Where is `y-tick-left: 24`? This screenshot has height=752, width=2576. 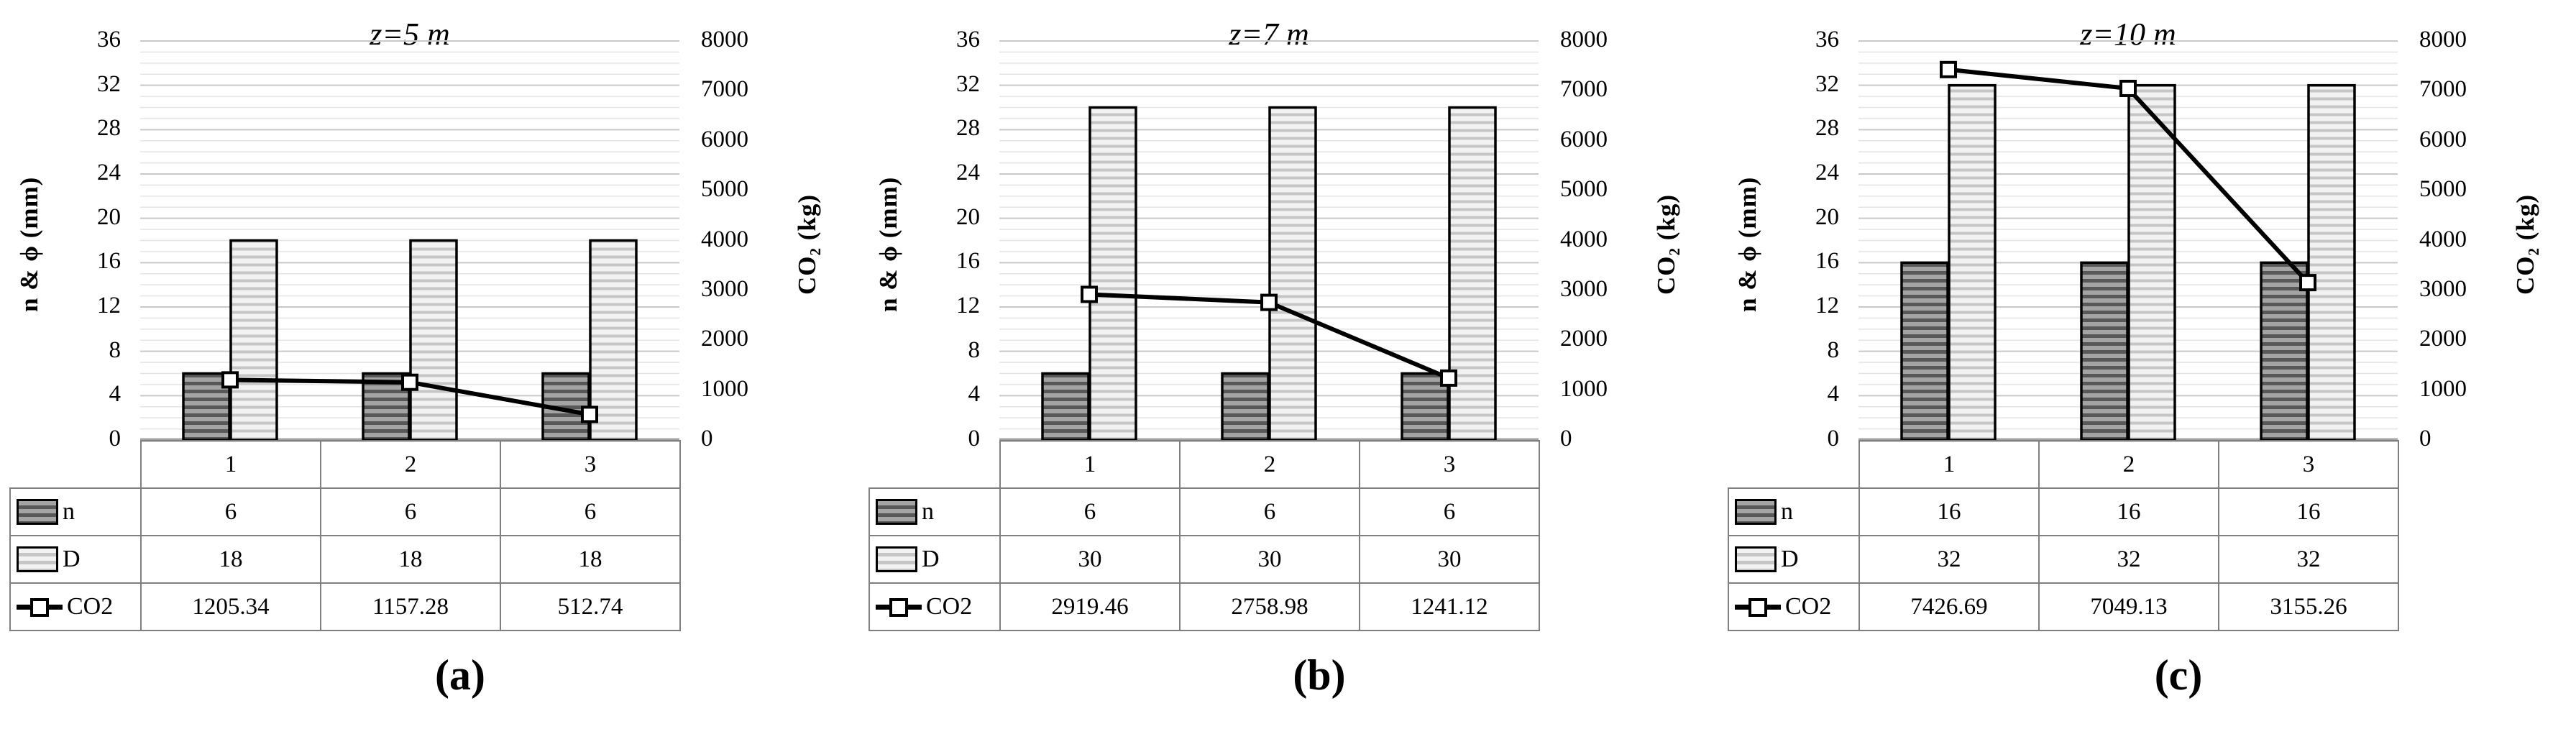 y-tick-left: 24 is located at coordinates (1827, 173).